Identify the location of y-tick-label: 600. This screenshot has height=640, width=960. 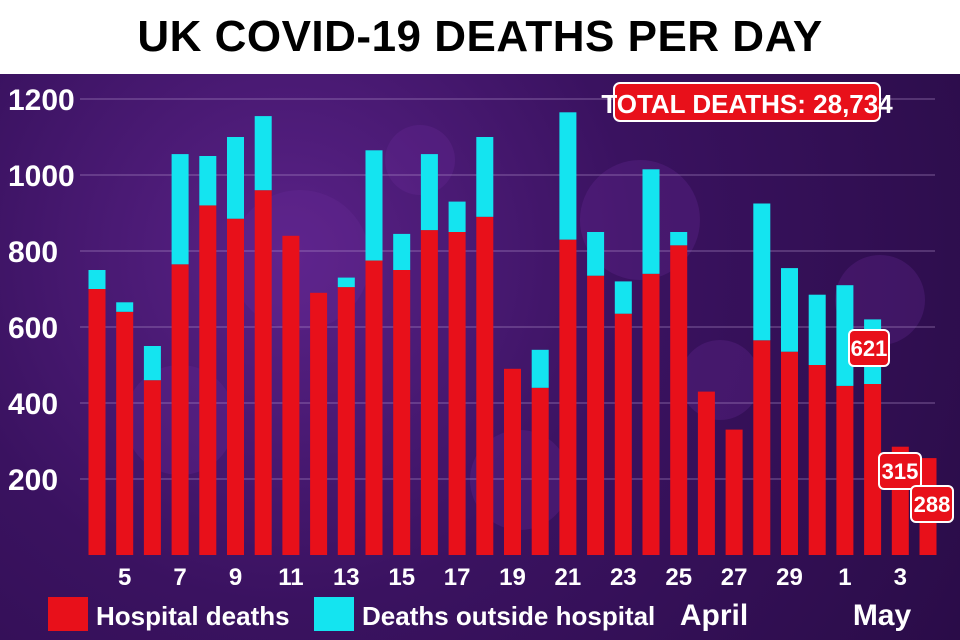
(33, 328).